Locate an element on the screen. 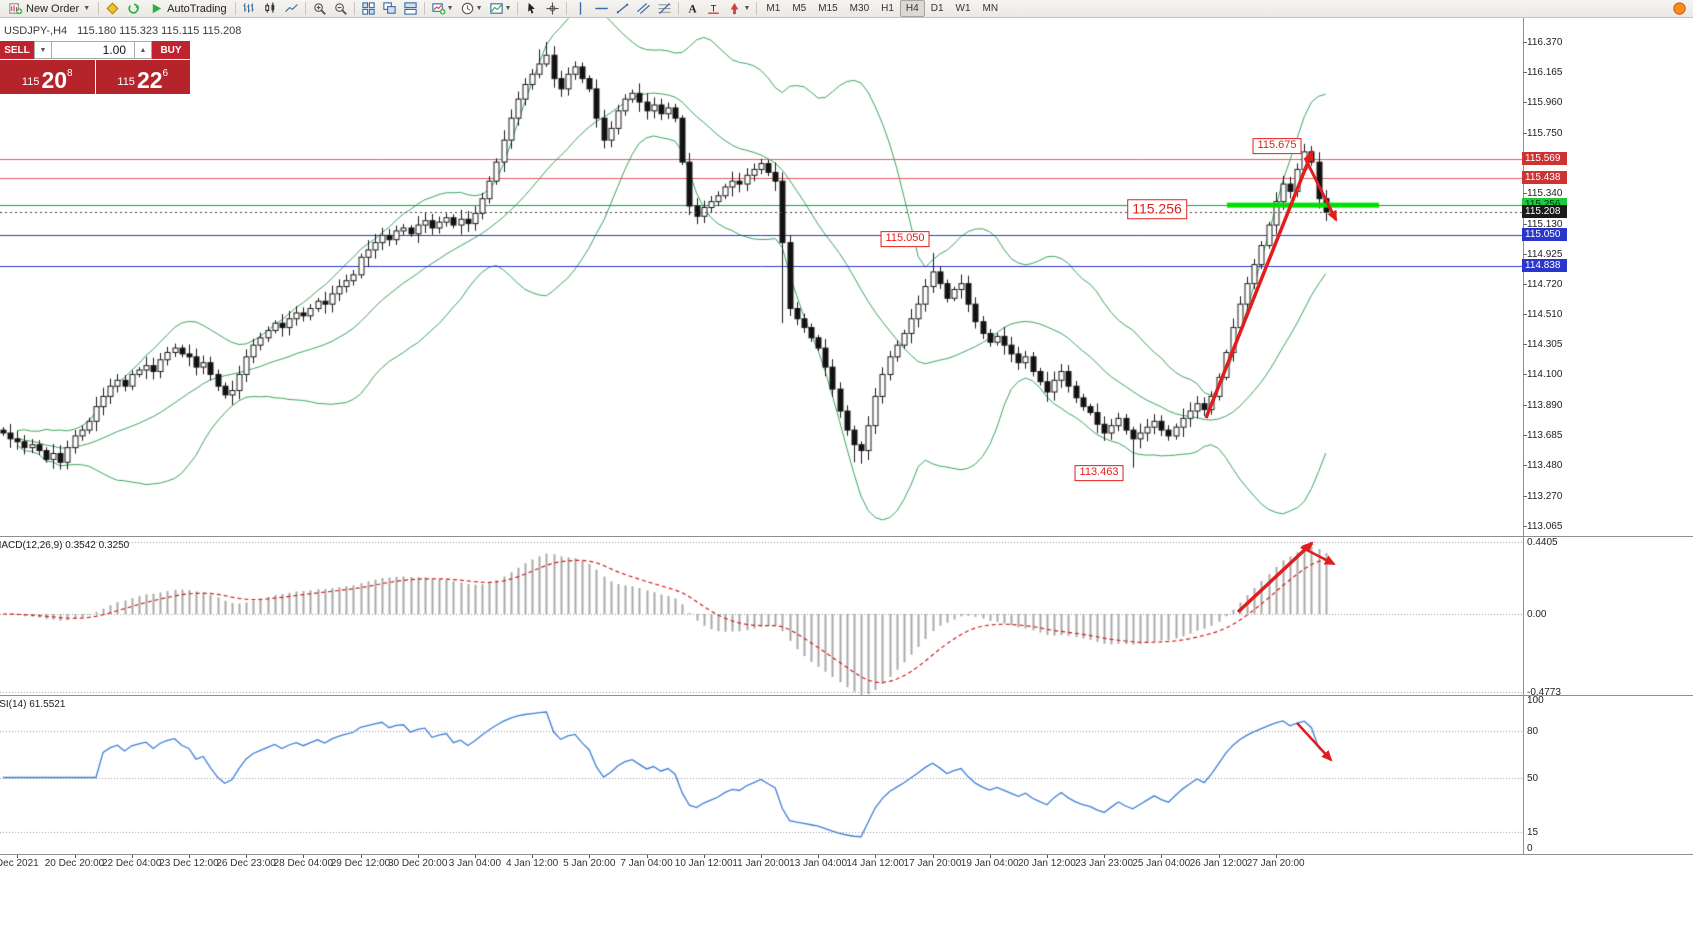  timeframe-button-h4: H4 is located at coordinates (912, 8).